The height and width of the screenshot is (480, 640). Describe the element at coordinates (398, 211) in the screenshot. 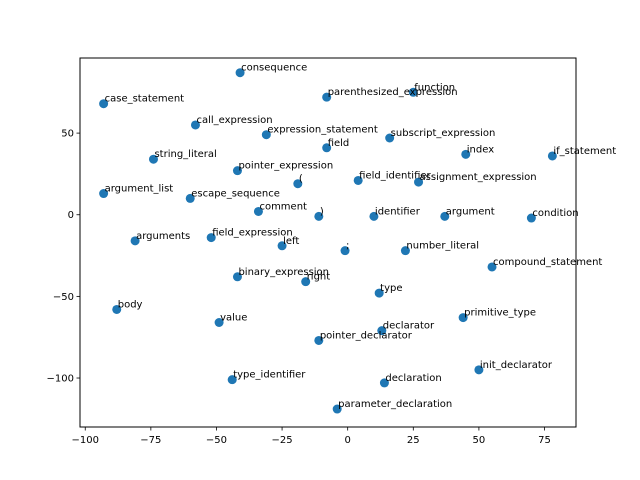

I see `point-label: identifier` at that location.